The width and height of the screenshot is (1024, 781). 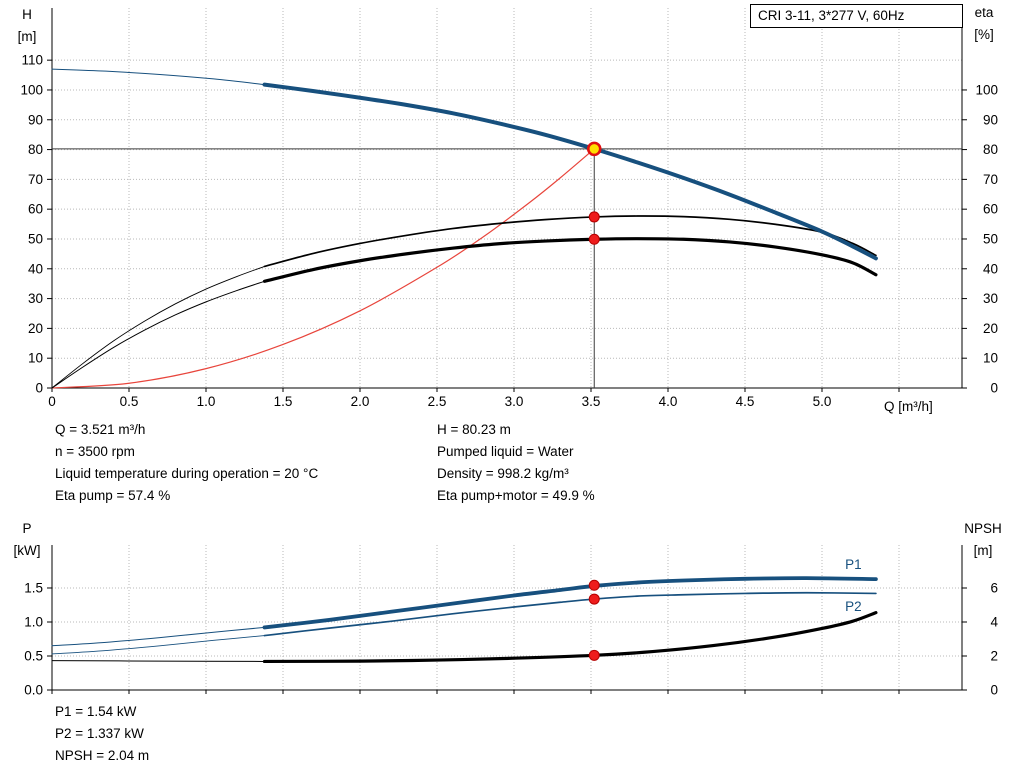 I want to click on y-left-tick-label: 20, so click(x=35, y=328).